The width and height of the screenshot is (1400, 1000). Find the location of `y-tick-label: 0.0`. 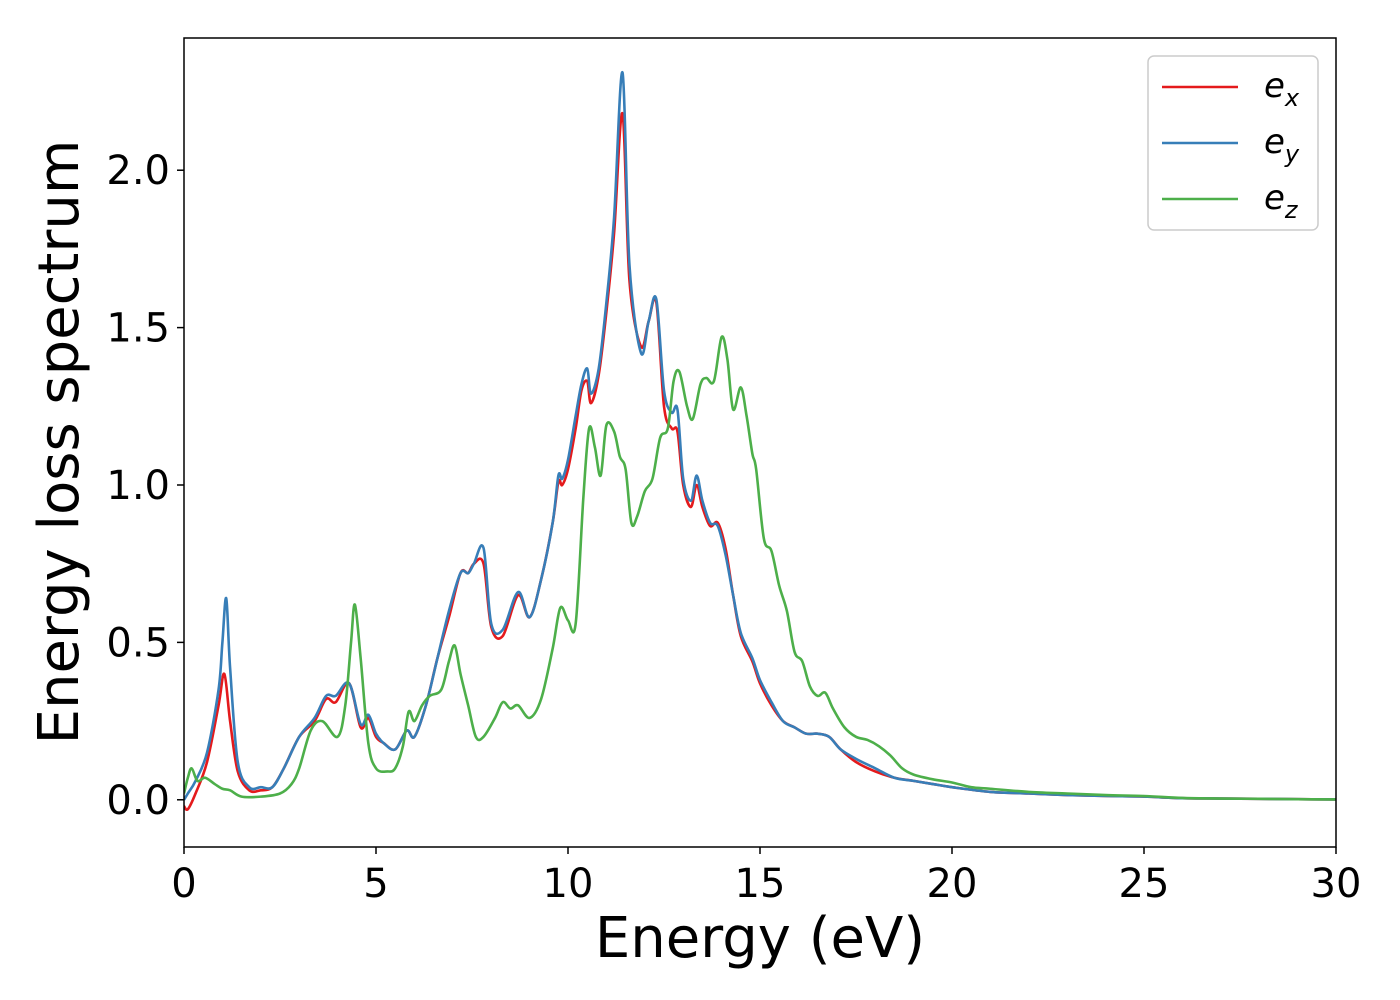

y-tick-label: 0.0 is located at coordinates (138, 801).